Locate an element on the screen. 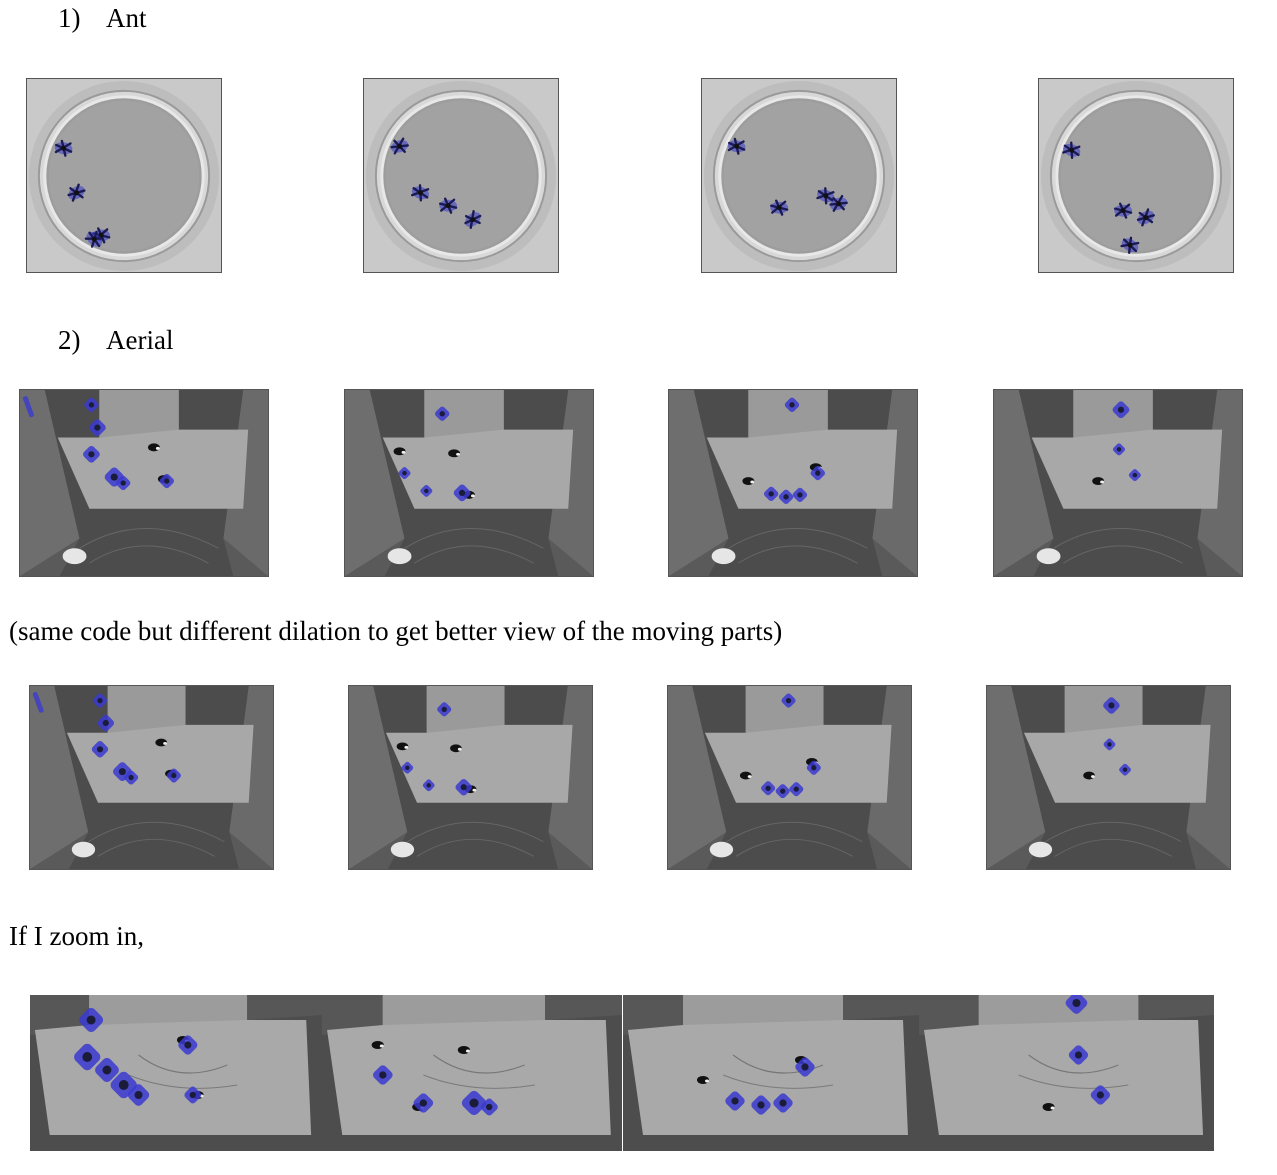 This screenshot has height=1175, width=1277. section-1-title: Ant is located at coordinates (126, 18).